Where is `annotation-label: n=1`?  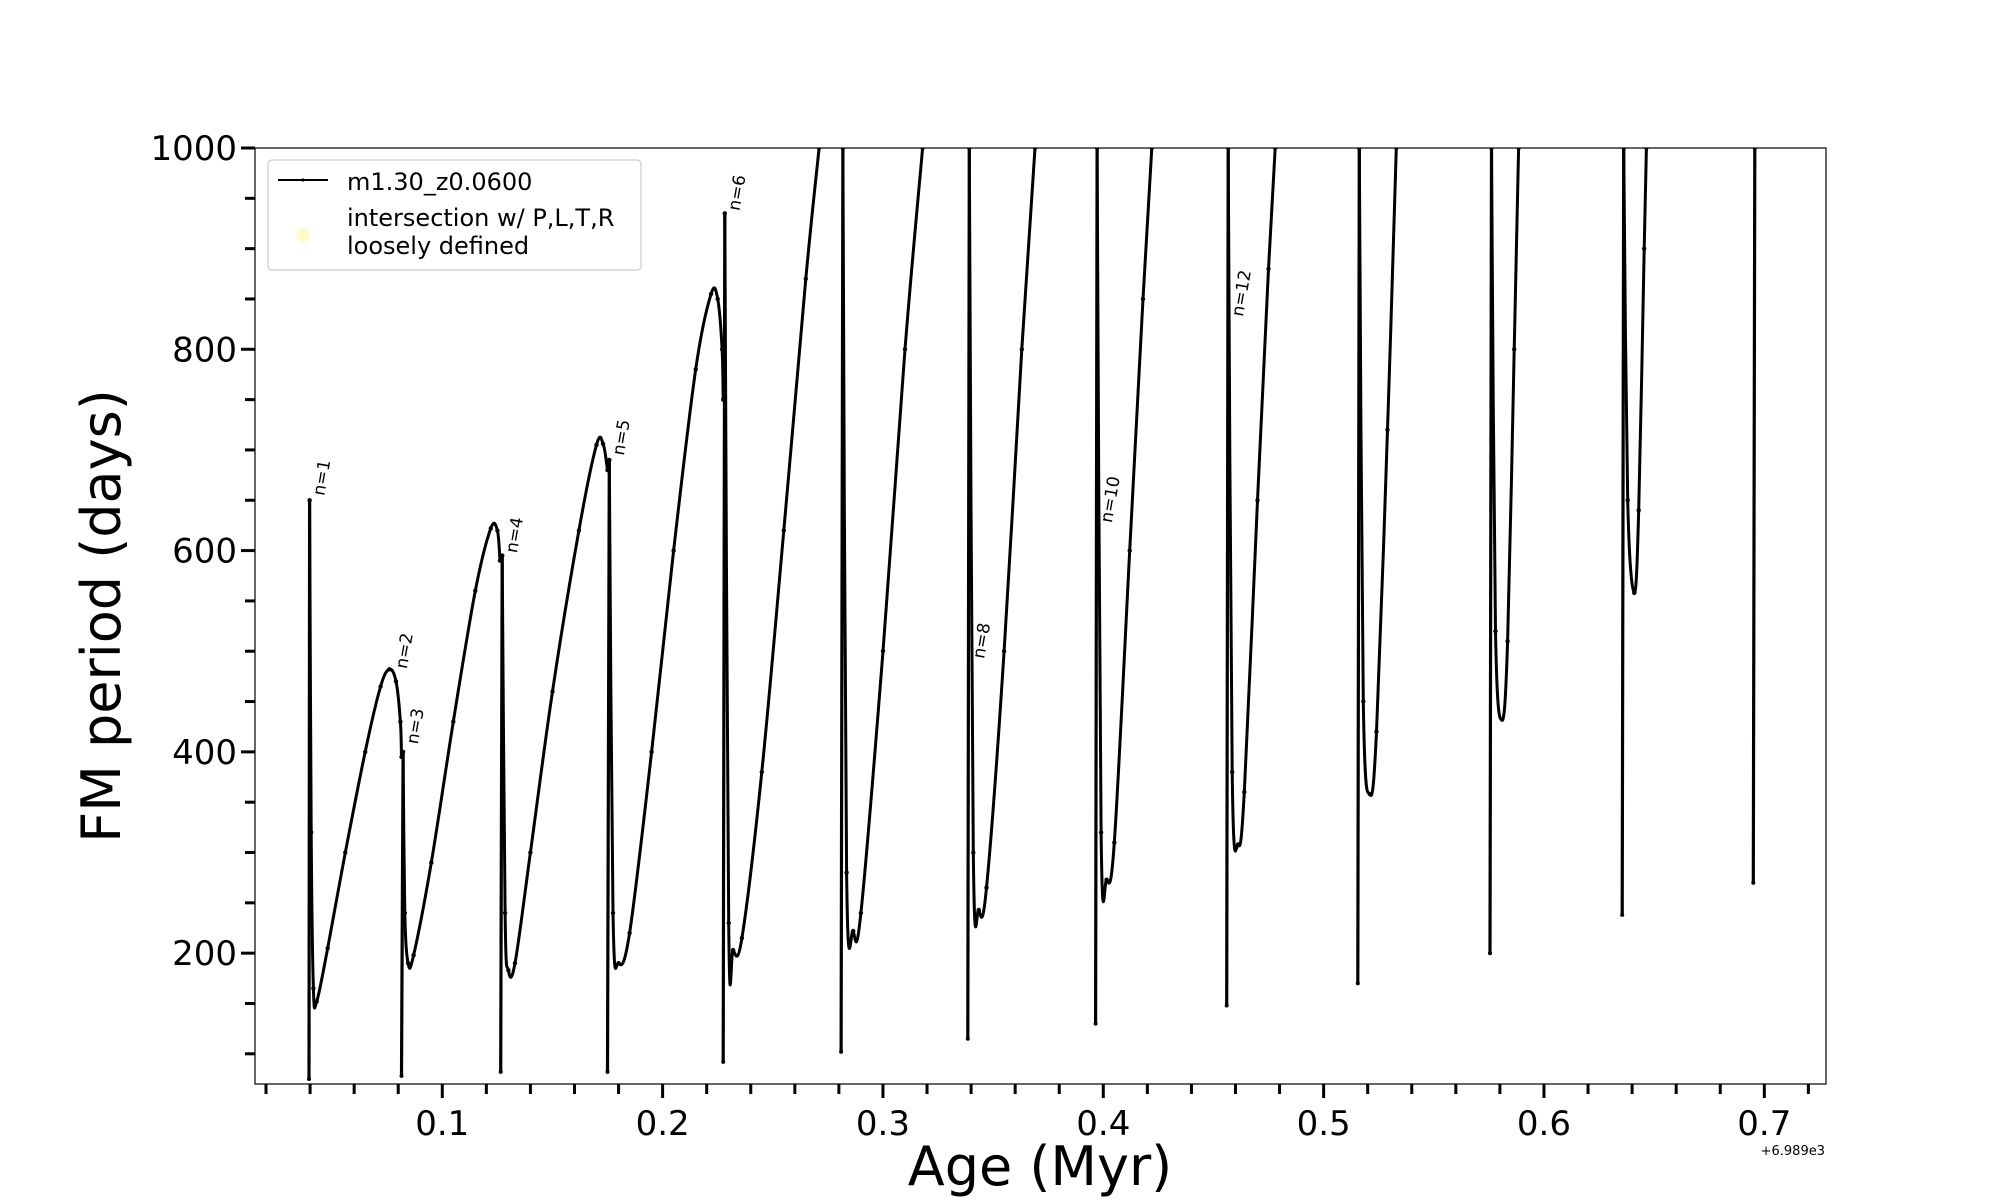 annotation-label: n=1 is located at coordinates (322, 477).